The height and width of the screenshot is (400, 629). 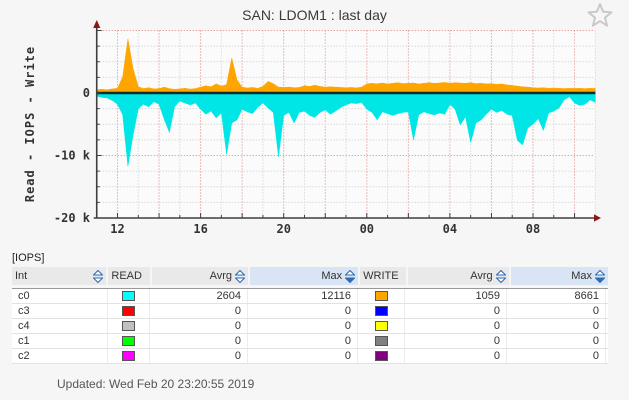 I want to click on column-header-write: WRITE, so click(x=383, y=276).